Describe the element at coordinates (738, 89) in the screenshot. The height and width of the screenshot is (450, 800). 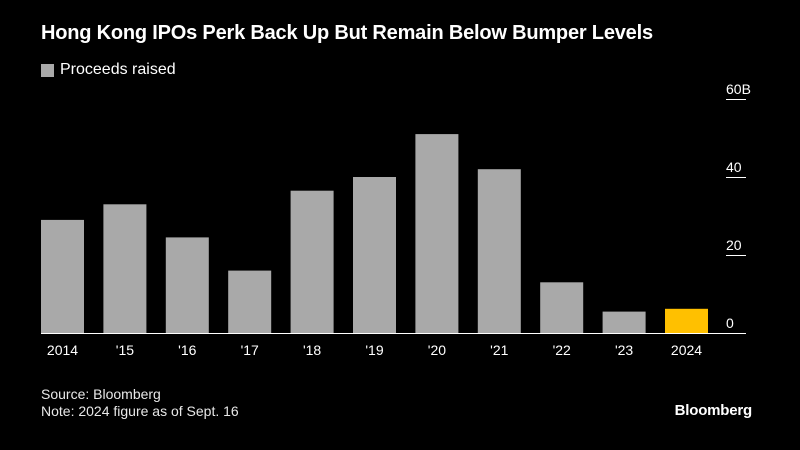
I see `y-tick-label: 60B` at that location.